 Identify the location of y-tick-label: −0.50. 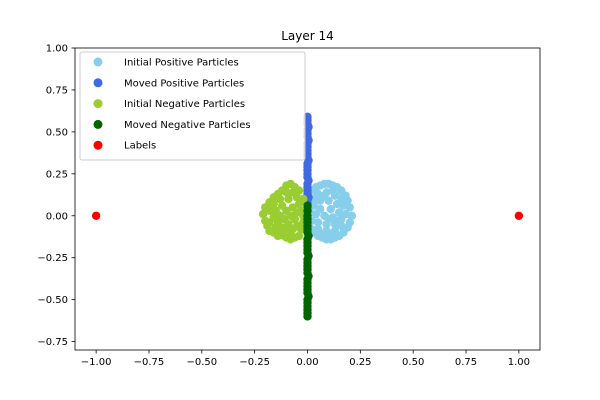
(52, 300).